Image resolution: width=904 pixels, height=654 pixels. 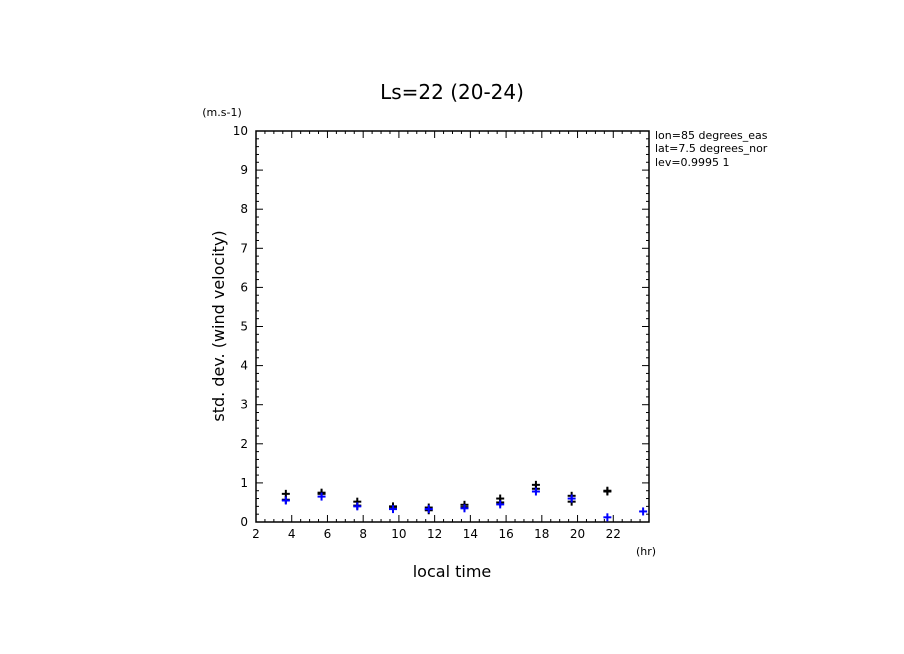 I want to click on y-tick-label: 8, so click(x=244, y=209).